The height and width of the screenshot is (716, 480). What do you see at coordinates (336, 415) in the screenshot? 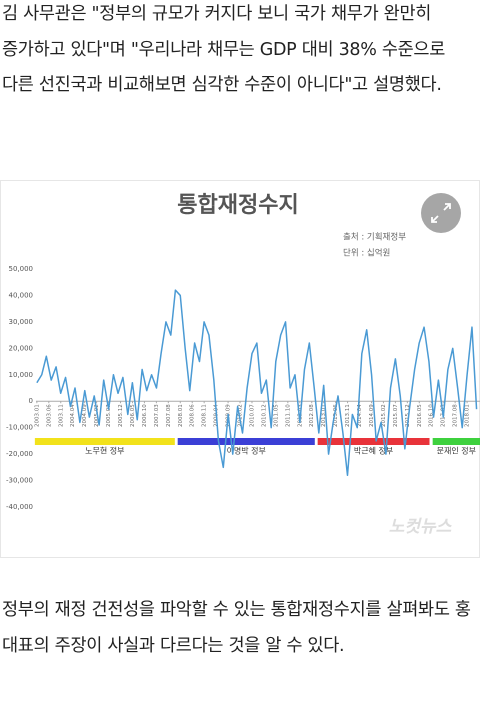
I see `x-tick-label: 2013.06` at bounding box center [336, 415].